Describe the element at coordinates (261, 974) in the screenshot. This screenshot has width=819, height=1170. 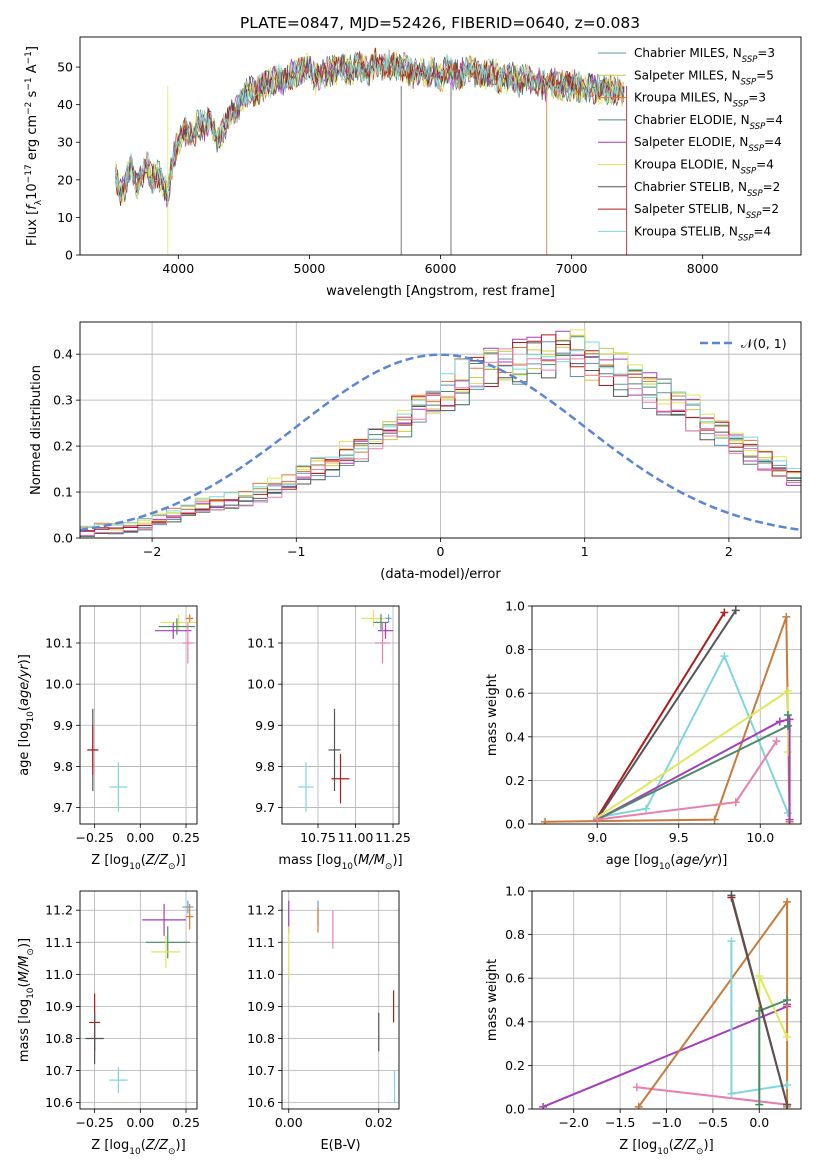
I see `y-tick-label: 11.0` at that location.